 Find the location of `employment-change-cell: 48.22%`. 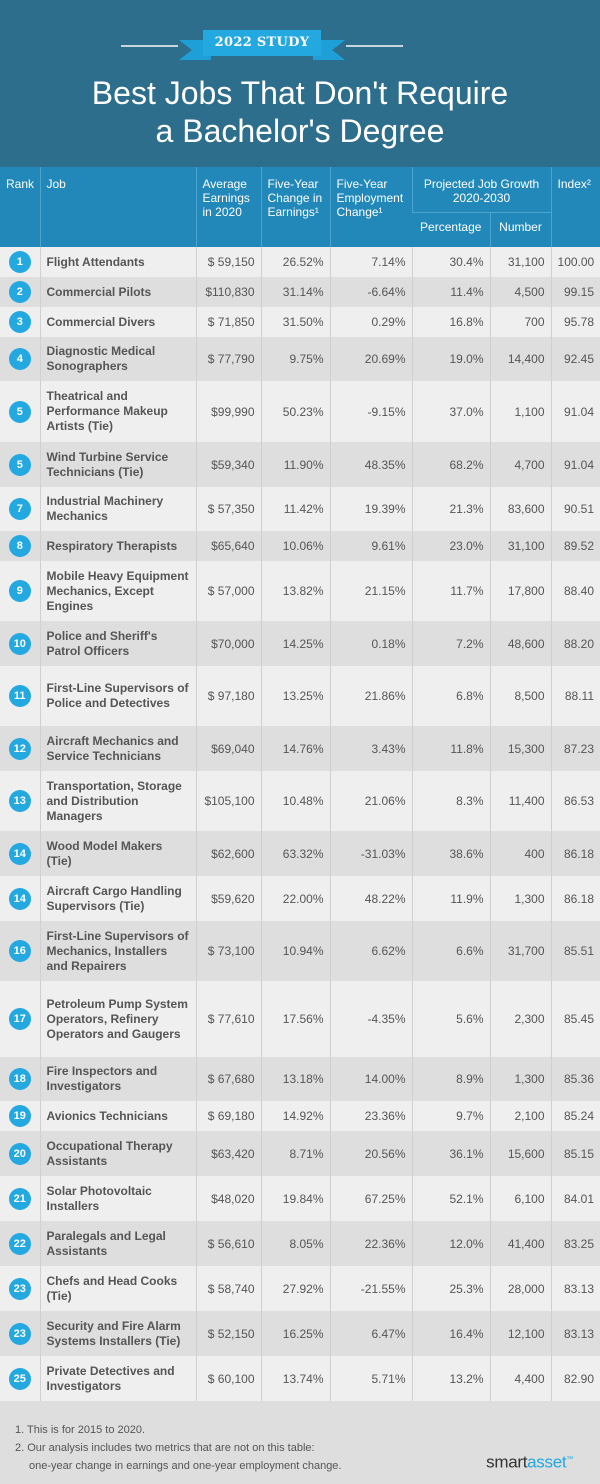

employment-change-cell: 48.22% is located at coordinates (370, 898).